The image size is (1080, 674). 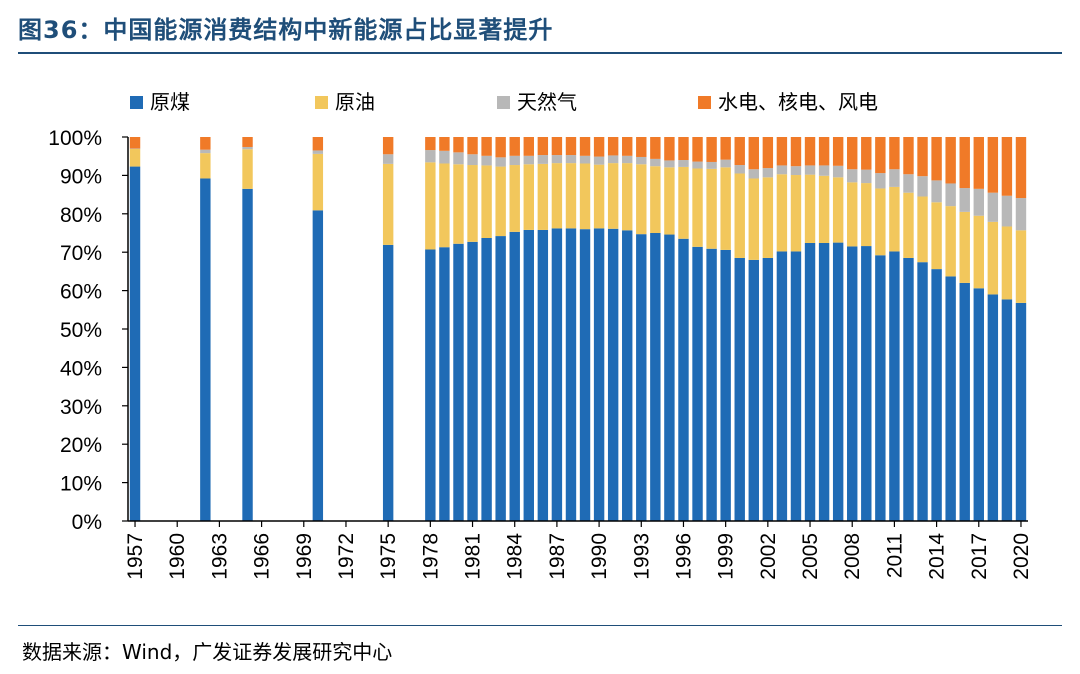 What do you see at coordinates (81, 292) in the screenshot?
I see `y-tick-label: 60%` at bounding box center [81, 292].